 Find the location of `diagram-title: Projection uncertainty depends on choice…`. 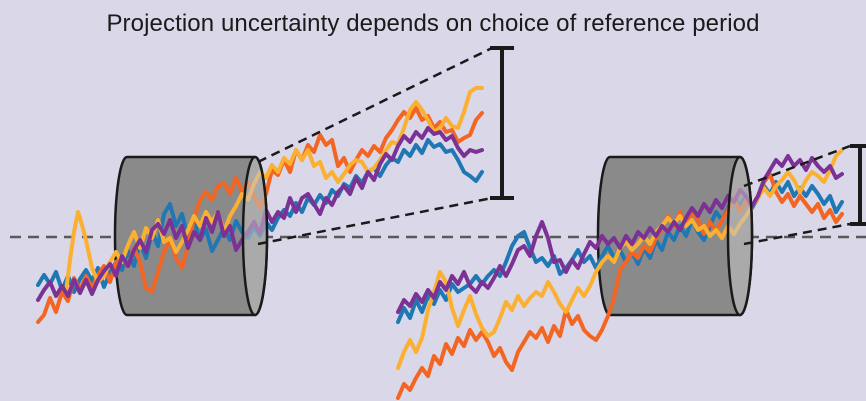

diagram-title: Projection uncertainty depends on choice… is located at coordinates (433, 23).